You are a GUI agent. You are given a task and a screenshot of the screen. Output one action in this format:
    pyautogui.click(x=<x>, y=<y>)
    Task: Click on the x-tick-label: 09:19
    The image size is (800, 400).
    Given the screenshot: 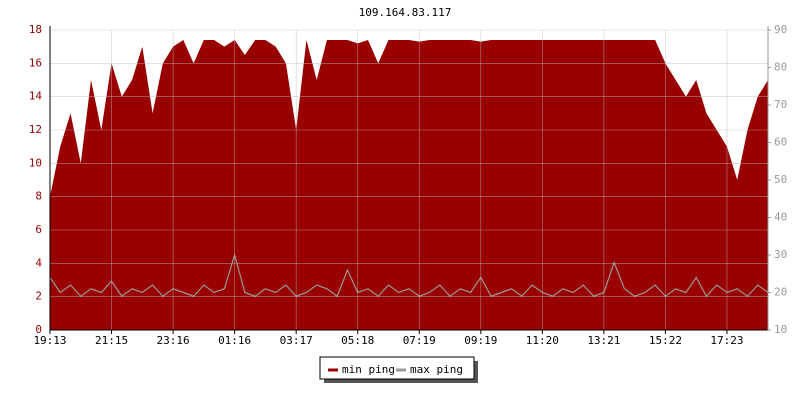 What is the action you would take?
    pyautogui.click(x=480, y=340)
    